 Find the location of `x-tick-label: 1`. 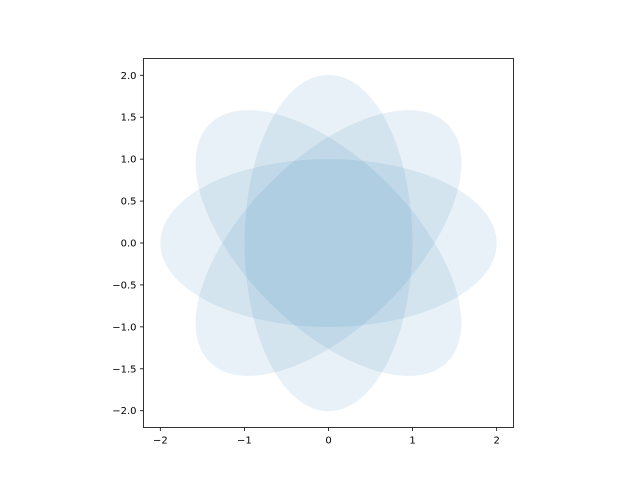

x-tick-label: 1 is located at coordinates (412, 441).